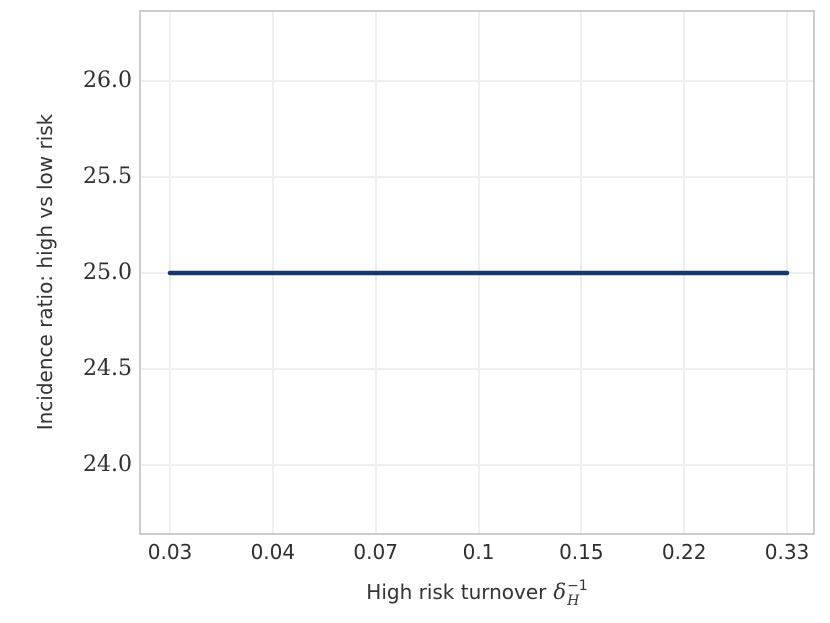  Describe the element at coordinates (581, 552) in the screenshot. I see `x-tick-label: 0.15` at that location.